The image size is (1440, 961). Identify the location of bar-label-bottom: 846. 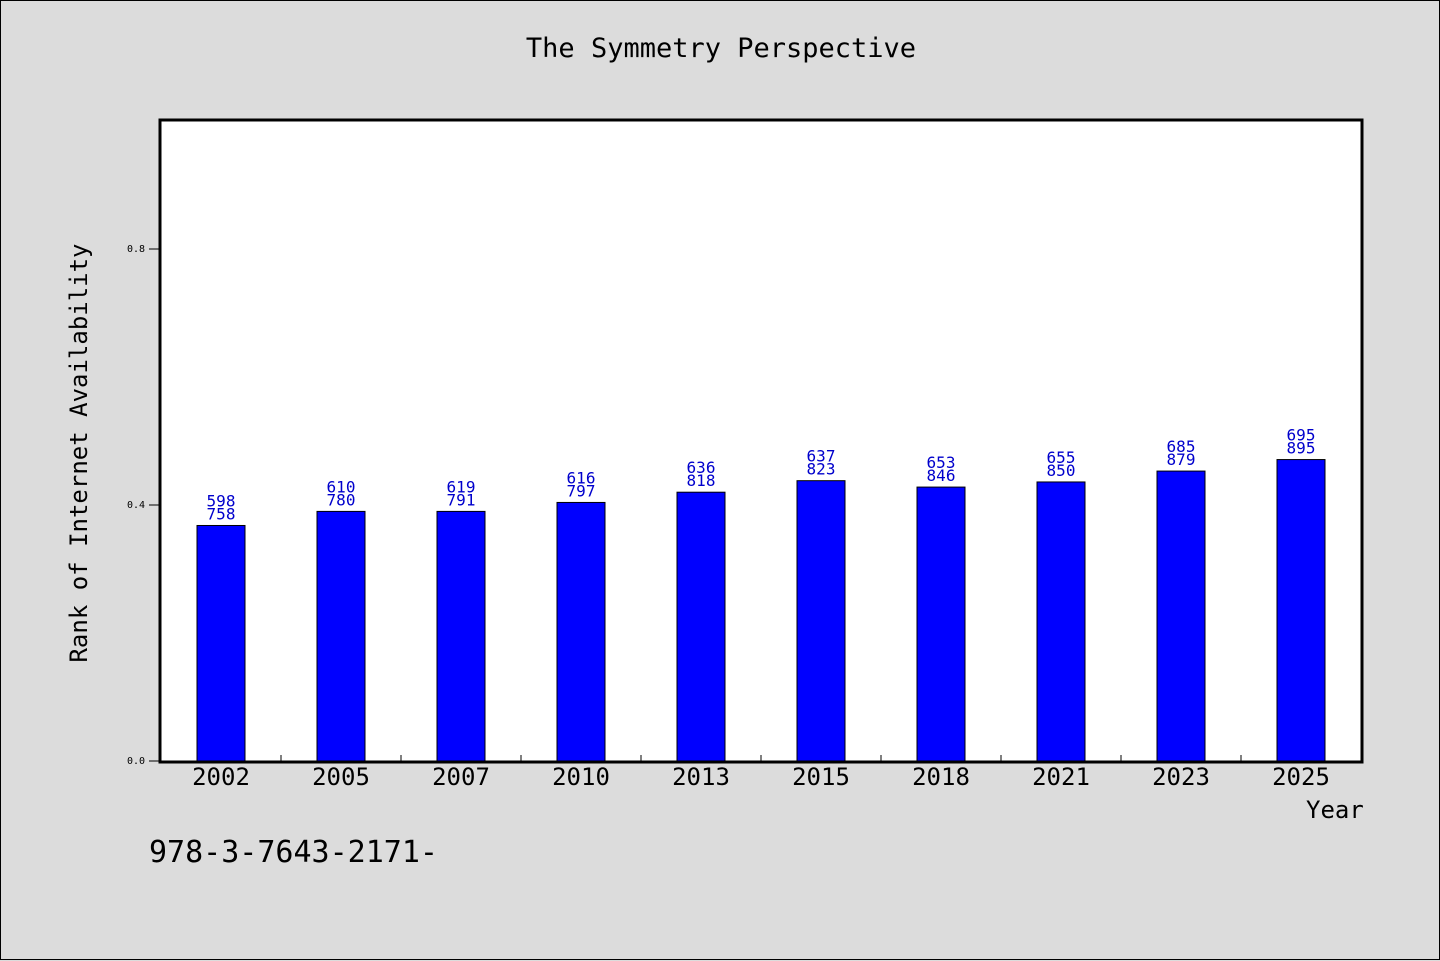
(941, 475).